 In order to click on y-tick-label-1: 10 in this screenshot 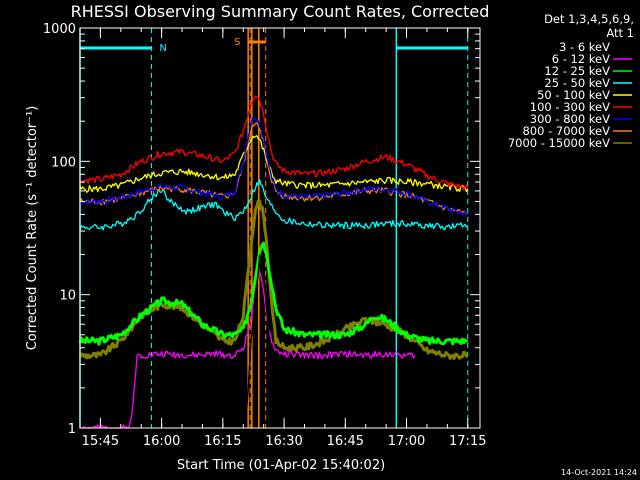, I will do `click(67, 296)`.